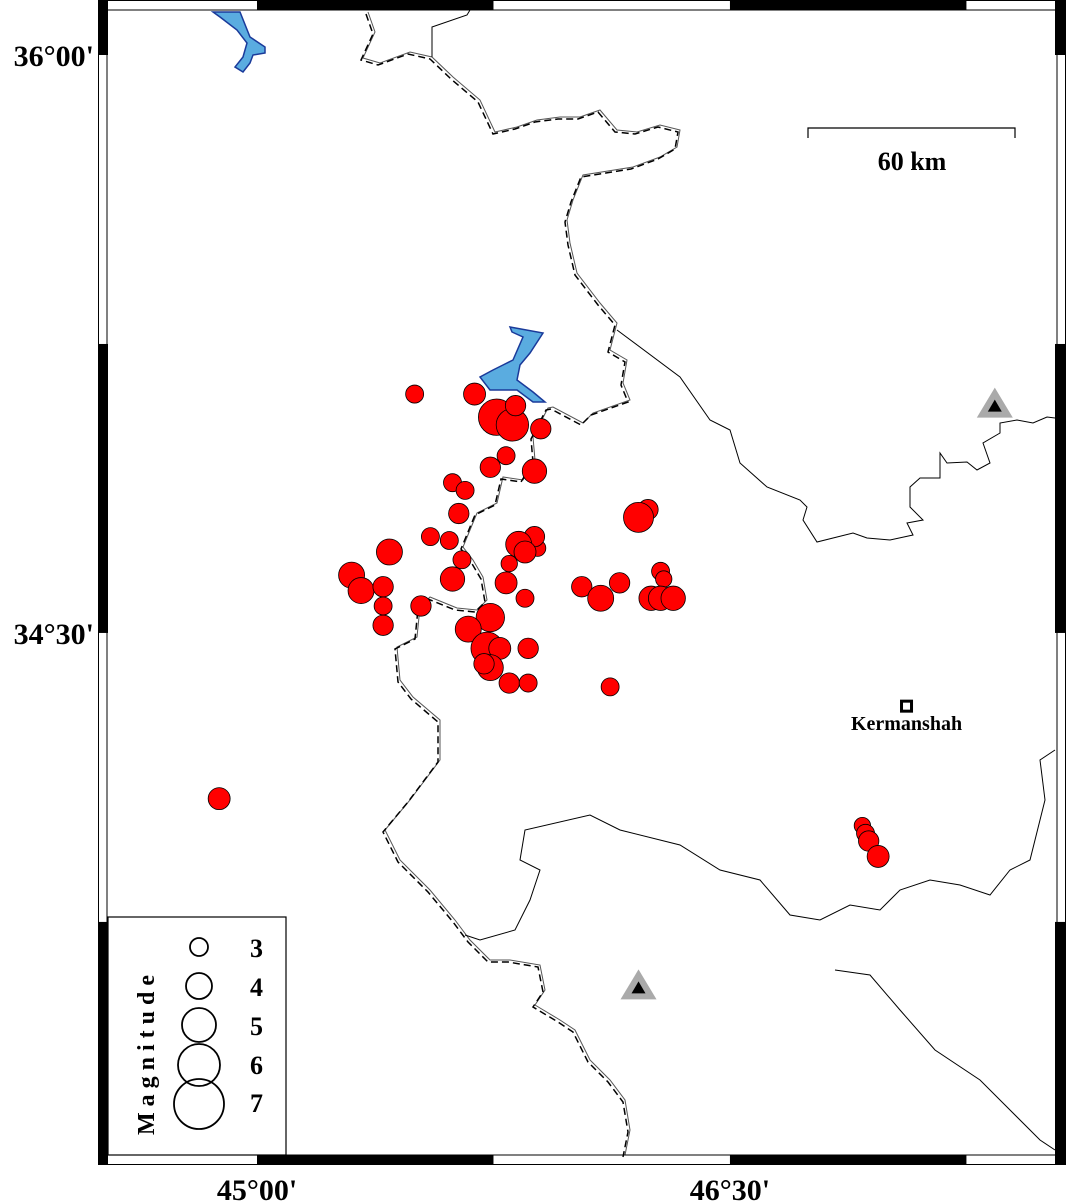 This screenshot has height=1203, width=1066. Describe the element at coordinates (147, 1052) in the screenshot. I see `legend-title: Magnitude` at that location.